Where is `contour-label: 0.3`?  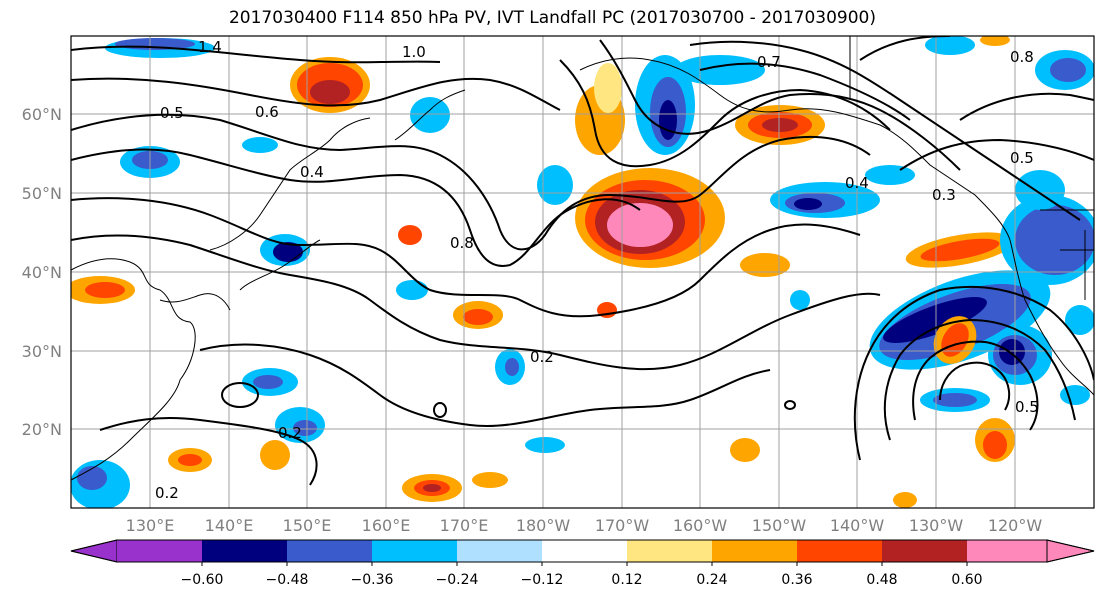
contour-label: 0.3 is located at coordinates (944, 195).